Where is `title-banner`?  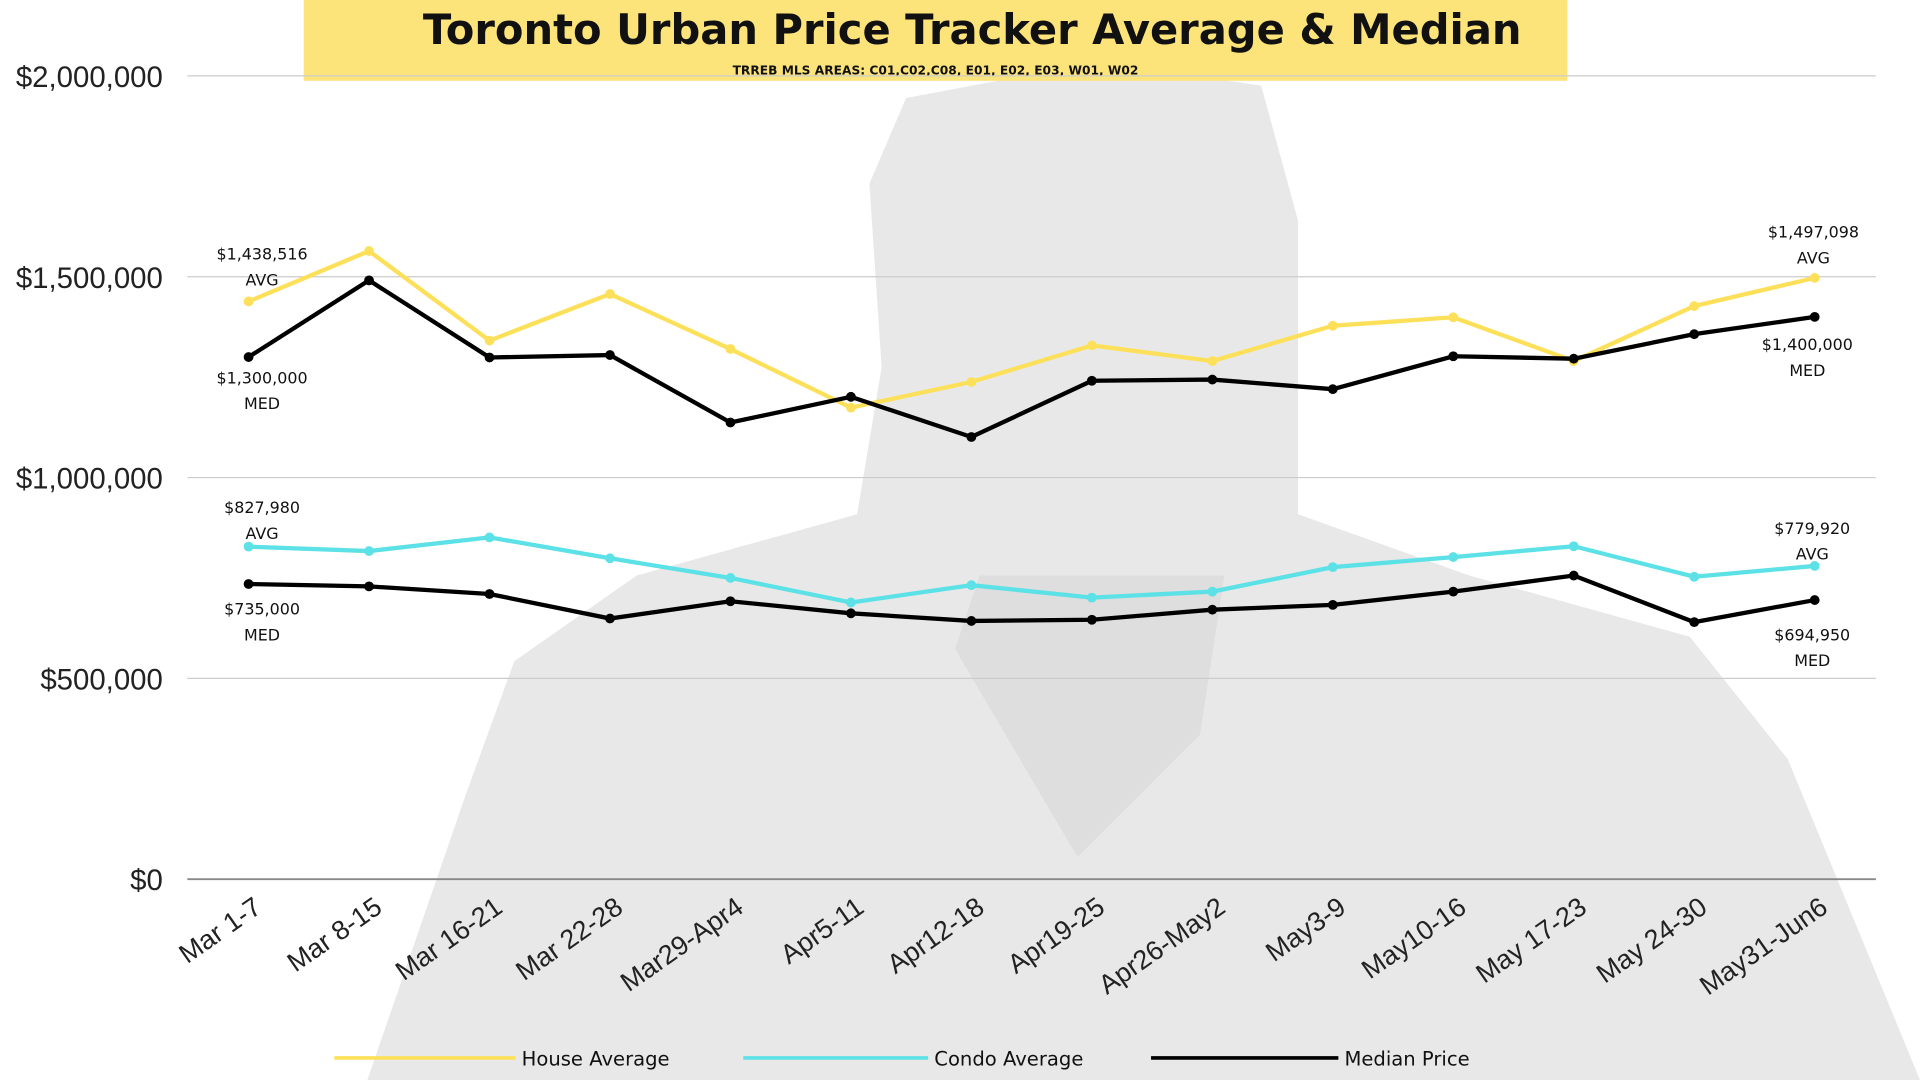 title-banner is located at coordinates (935, 40).